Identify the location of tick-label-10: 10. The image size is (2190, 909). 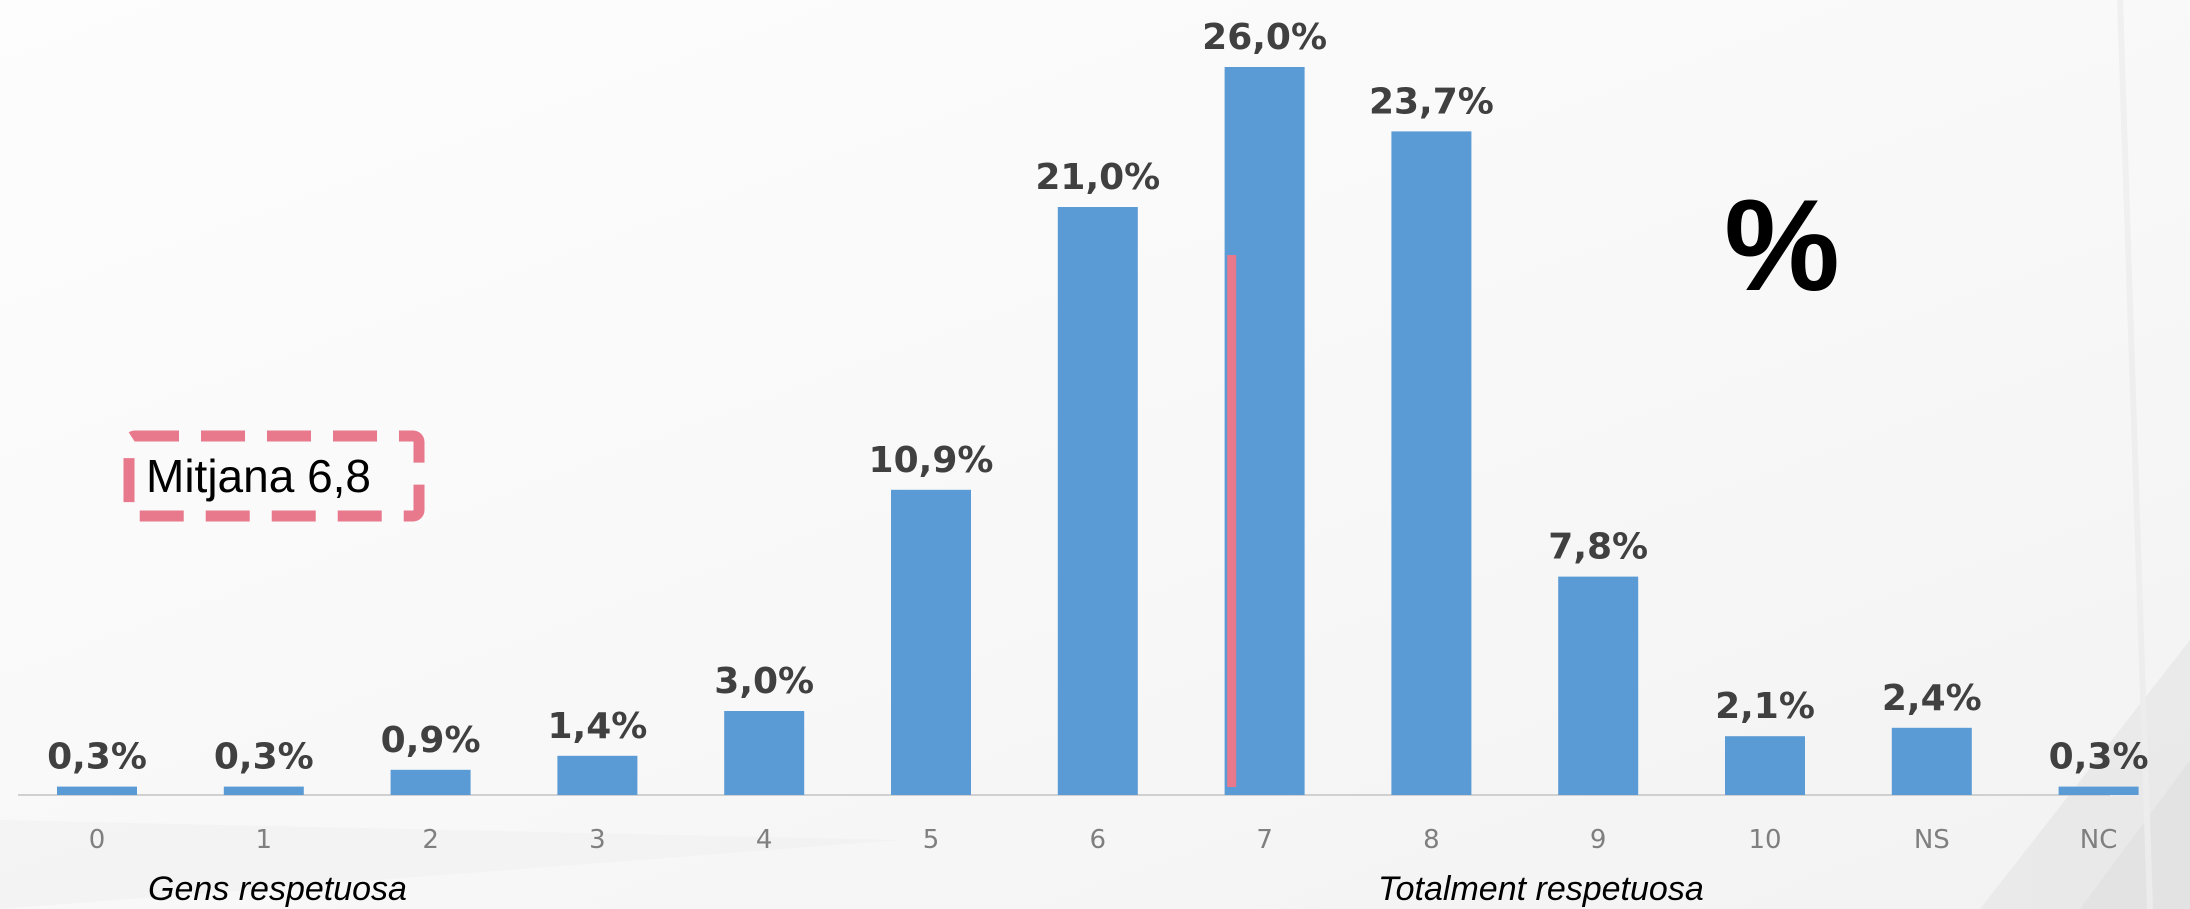
(1764, 840).